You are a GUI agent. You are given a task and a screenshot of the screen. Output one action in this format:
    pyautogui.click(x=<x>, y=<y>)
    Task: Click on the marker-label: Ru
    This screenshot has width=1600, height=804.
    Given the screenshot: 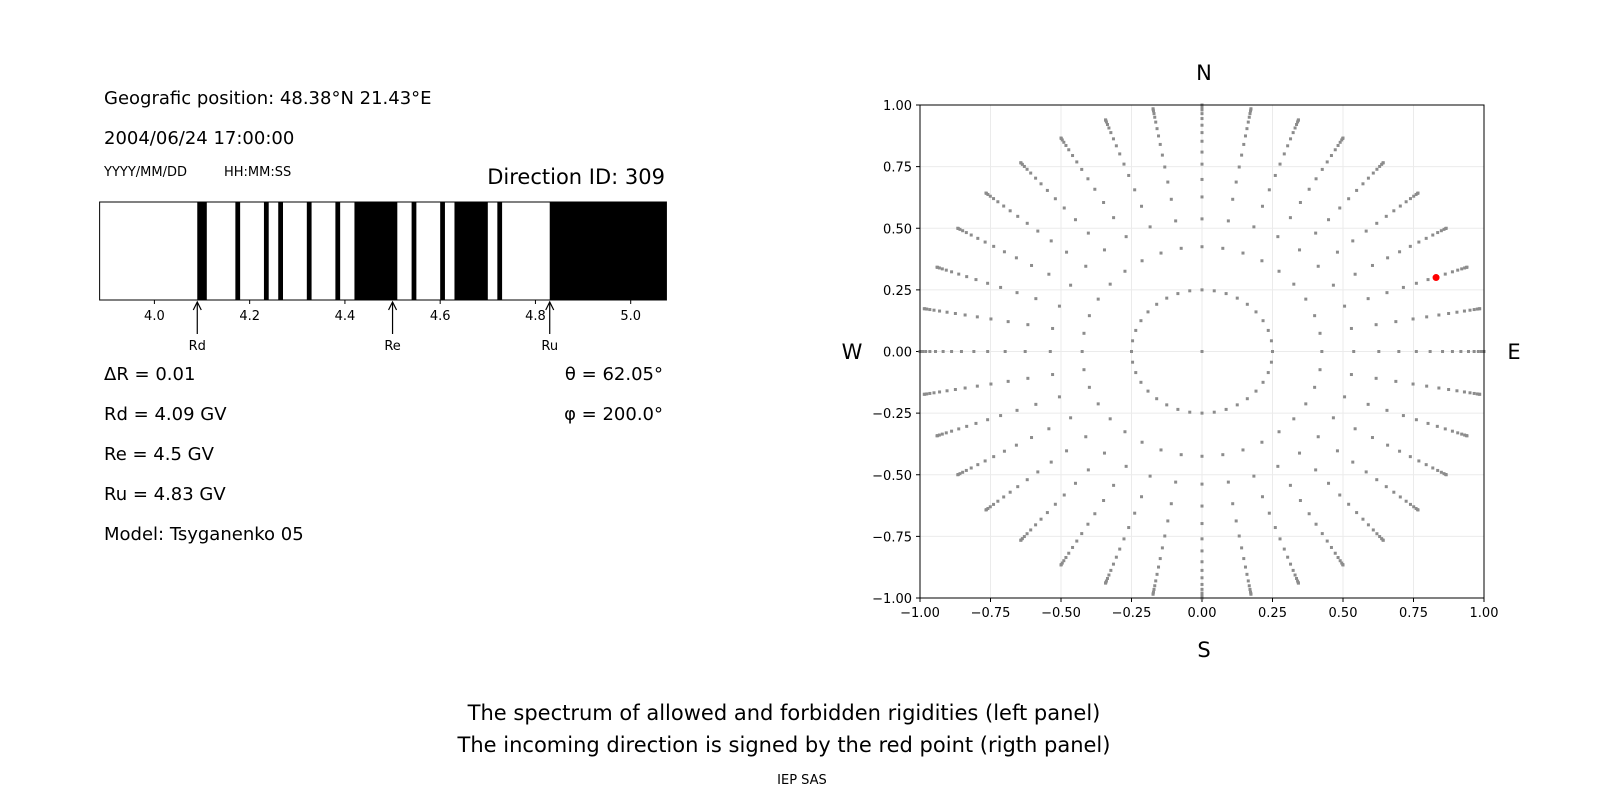 What is the action you would take?
    pyautogui.click(x=549, y=346)
    